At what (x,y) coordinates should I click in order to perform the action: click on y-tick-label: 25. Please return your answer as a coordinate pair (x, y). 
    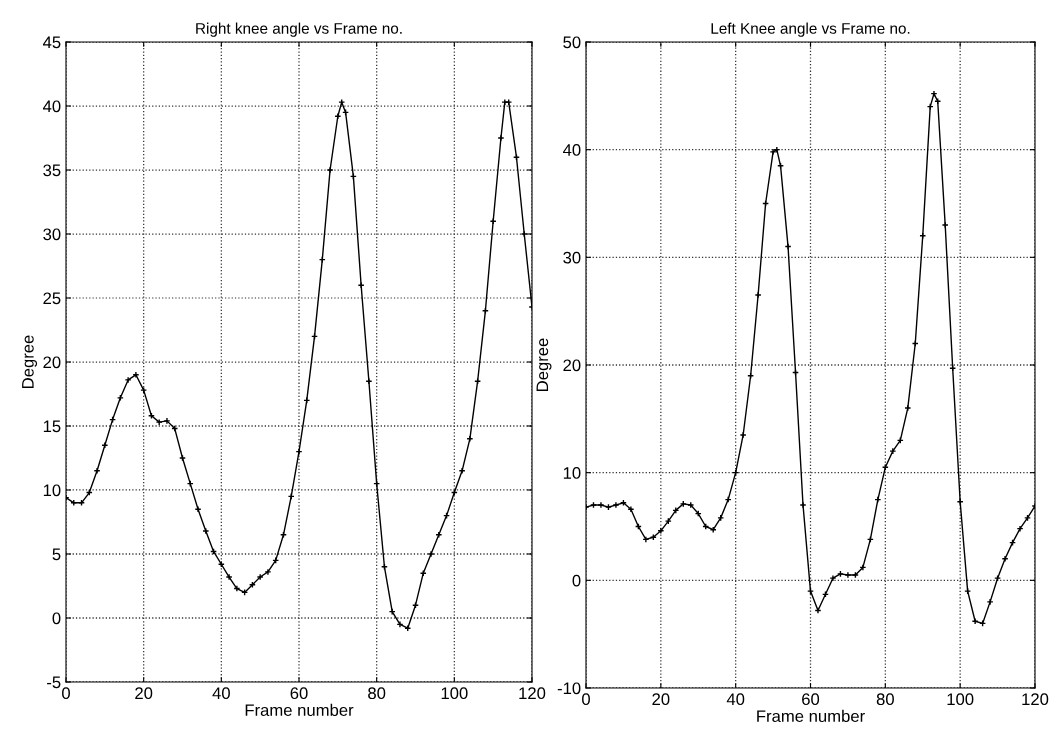
    Looking at the image, I should click on (52, 298).